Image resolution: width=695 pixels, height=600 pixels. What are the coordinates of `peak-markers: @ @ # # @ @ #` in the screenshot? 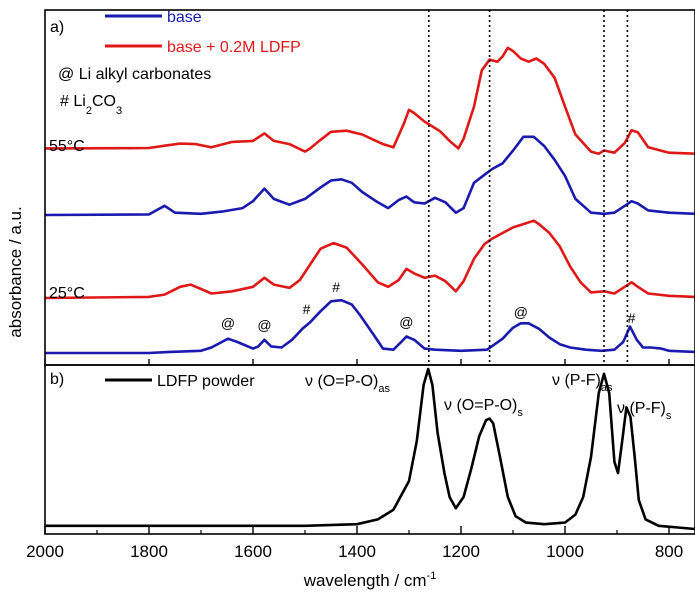 It's located at (428, 306).